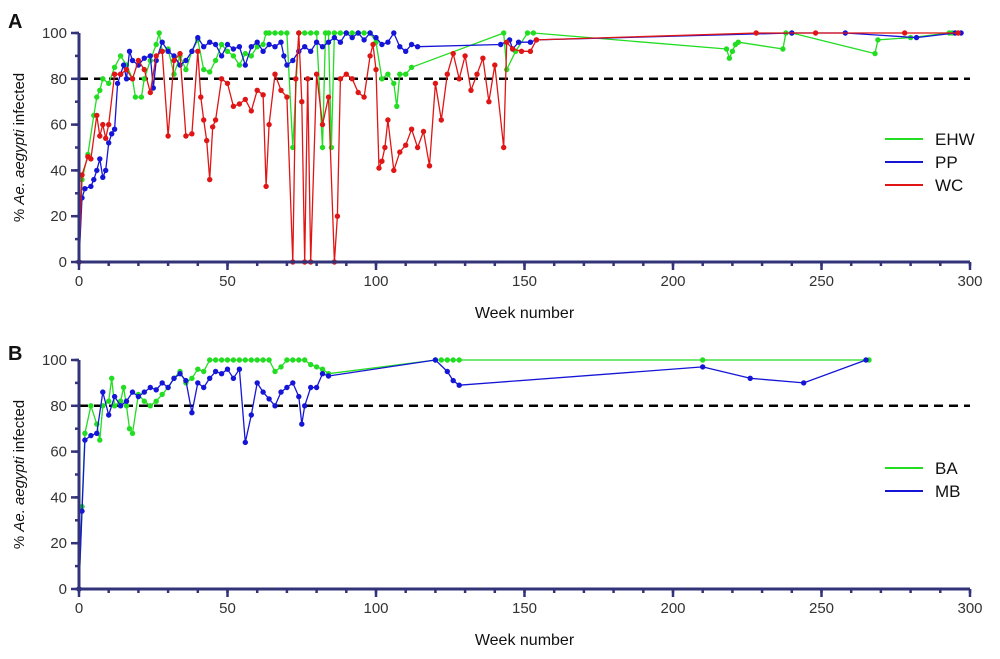 The height and width of the screenshot is (659, 1000). What do you see at coordinates (930, 162) in the screenshot?
I see `panel-a-legend: EHW PP WC` at bounding box center [930, 162].